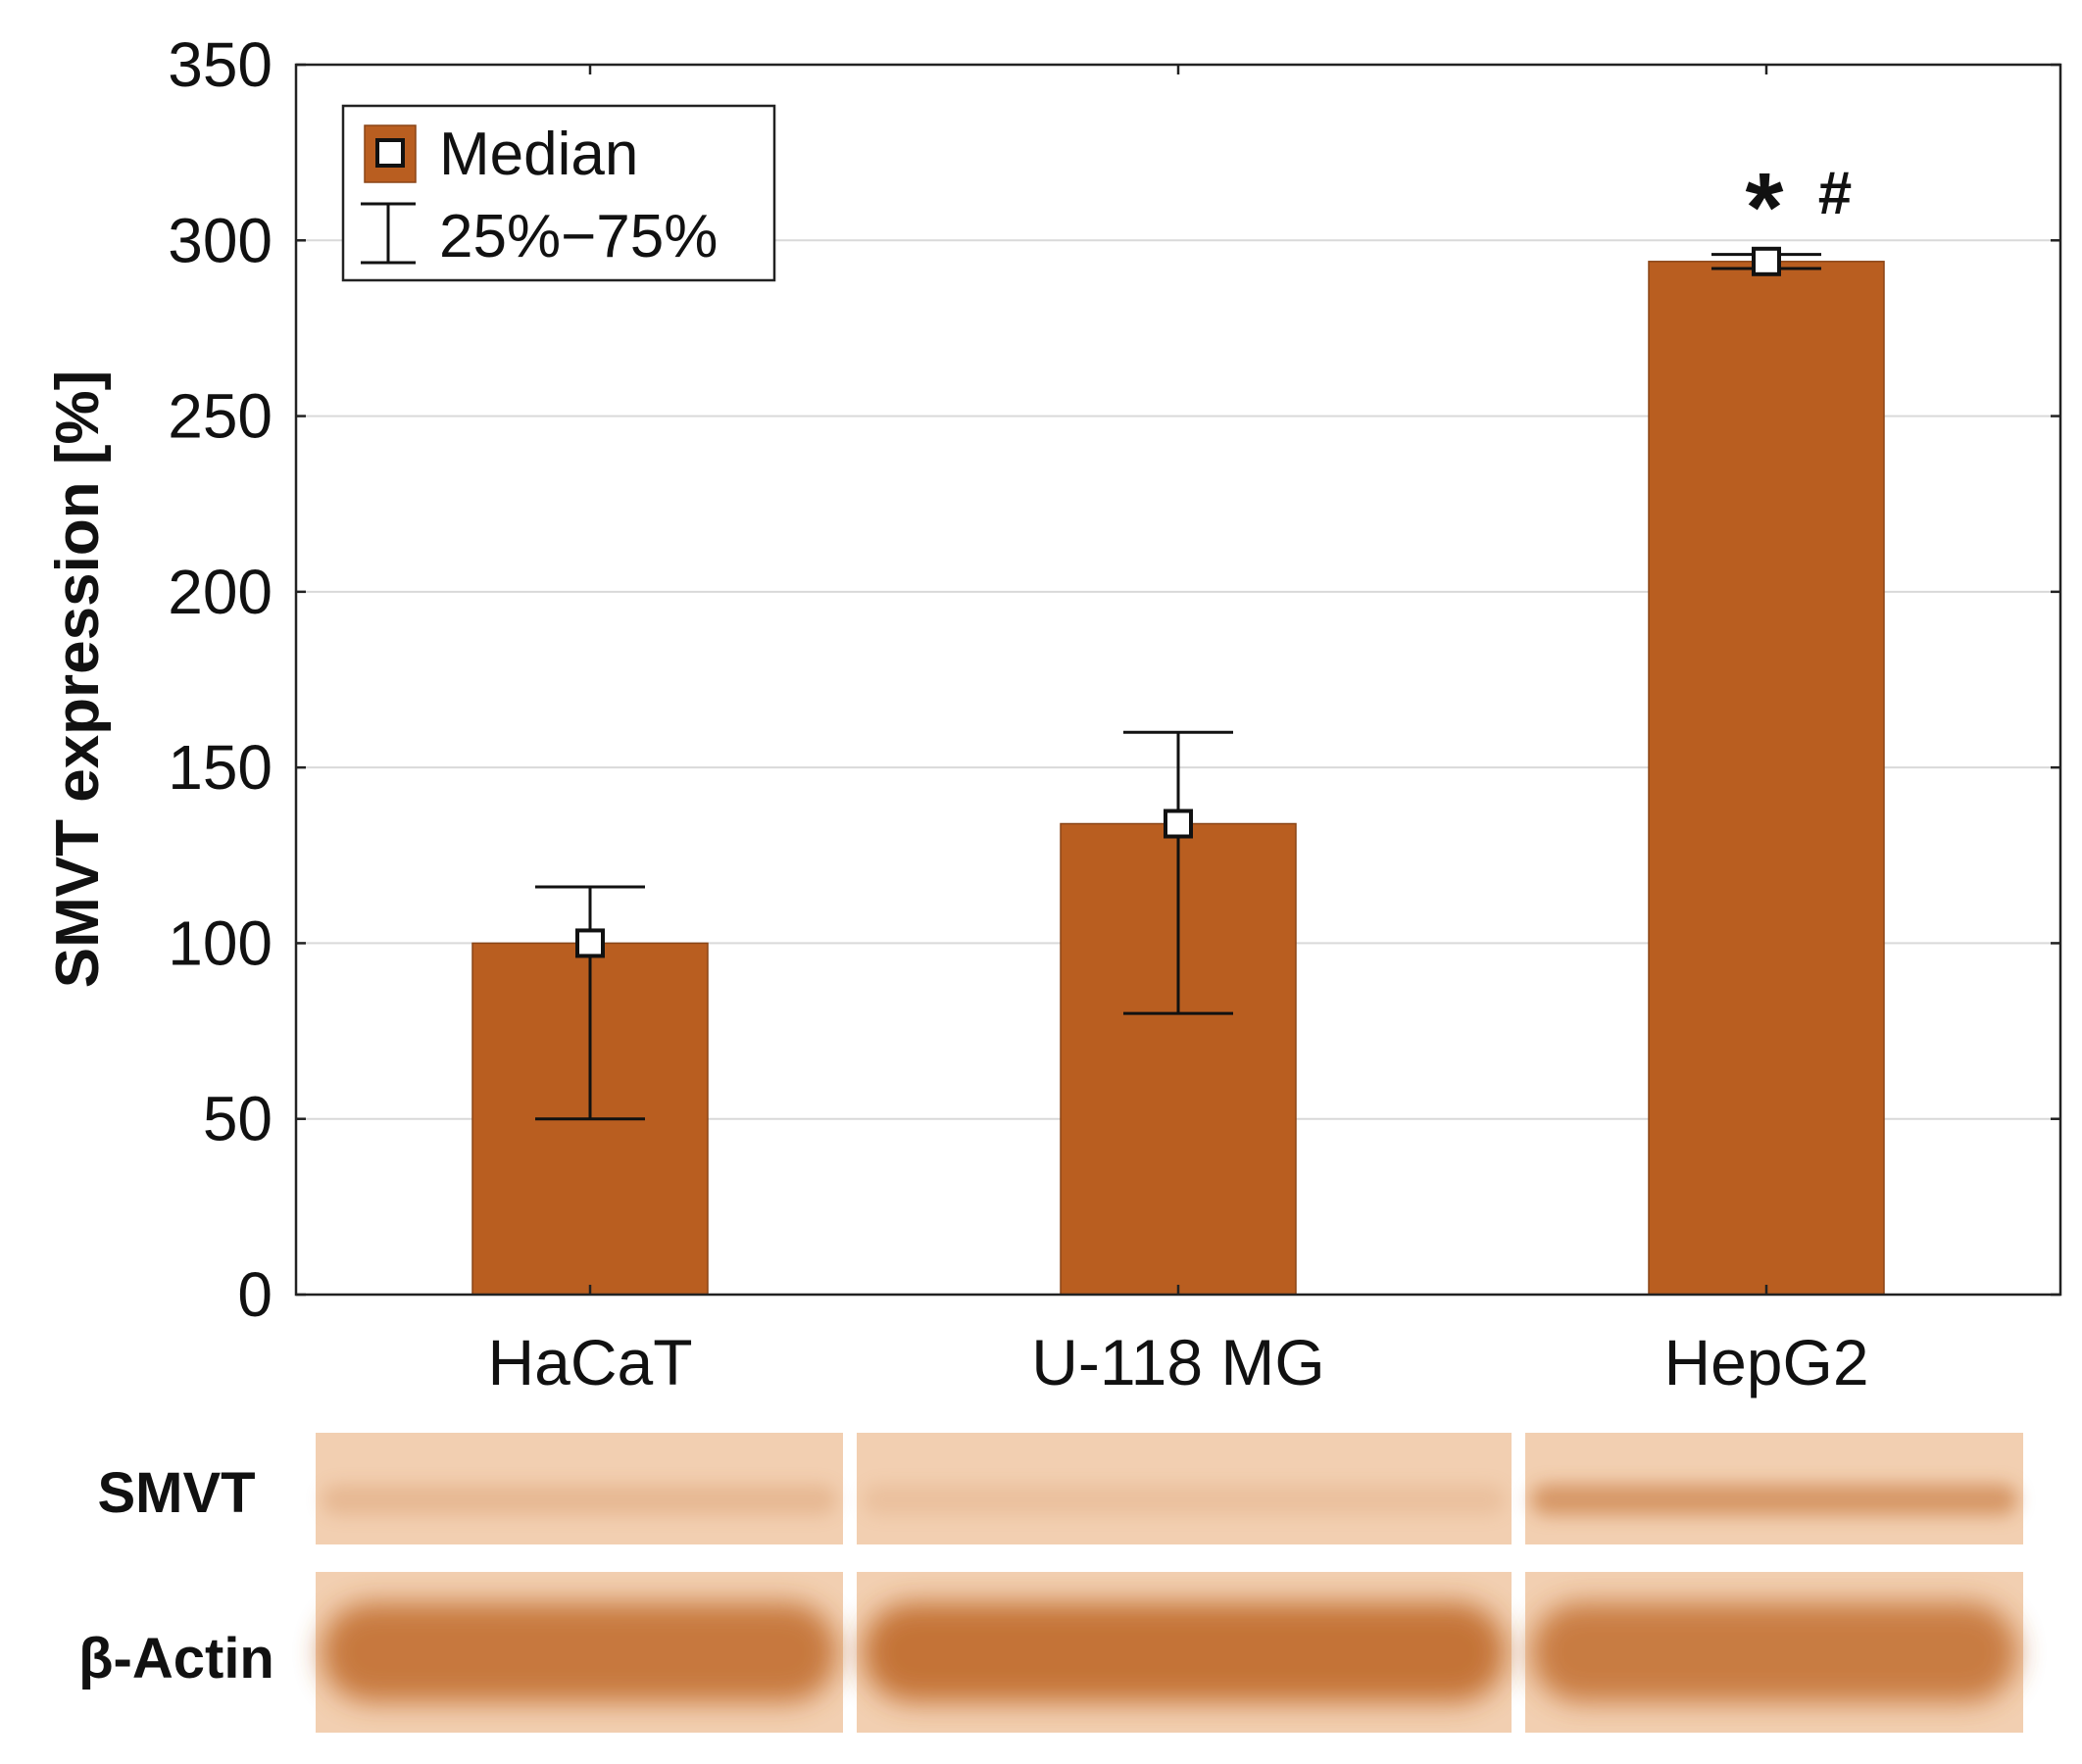 The height and width of the screenshot is (1764, 2082). I want to click on legend-median-label: Median, so click(538, 154).